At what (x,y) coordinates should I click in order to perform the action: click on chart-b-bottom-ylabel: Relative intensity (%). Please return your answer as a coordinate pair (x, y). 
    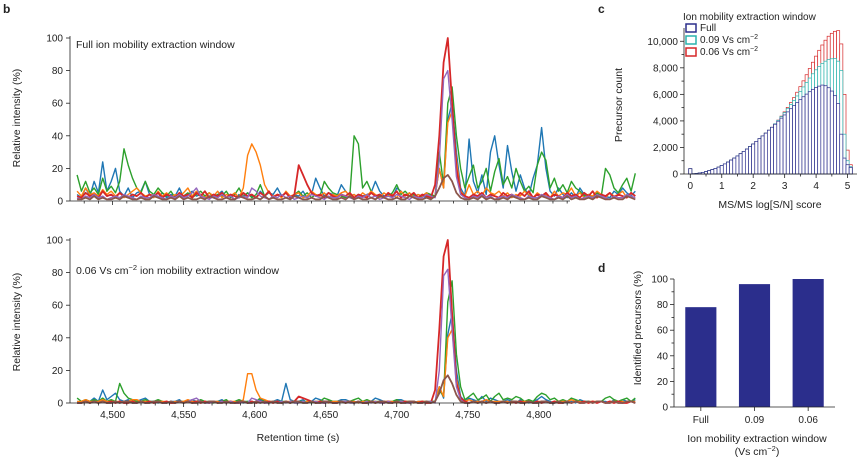
    Looking at the image, I should click on (17, 322).